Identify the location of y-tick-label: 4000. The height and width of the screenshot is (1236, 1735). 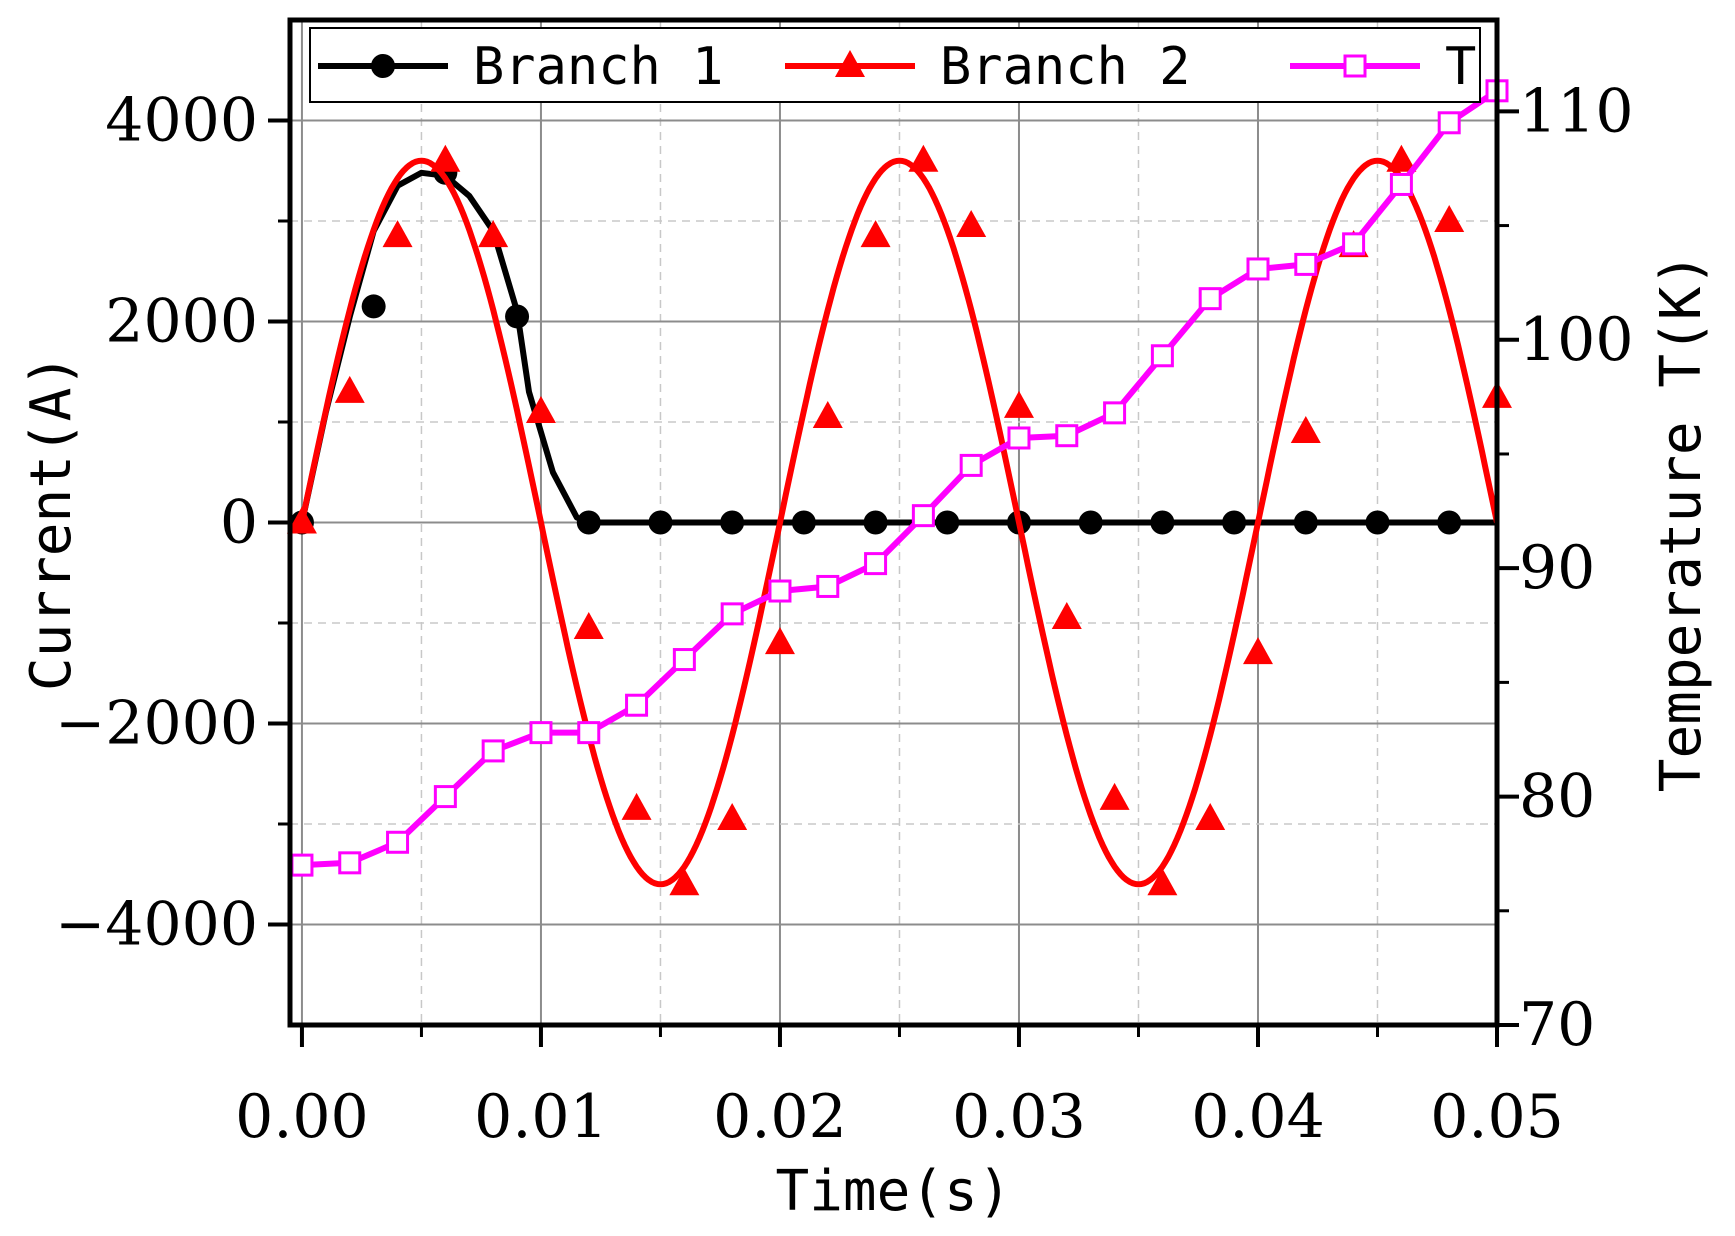
(181, 121).